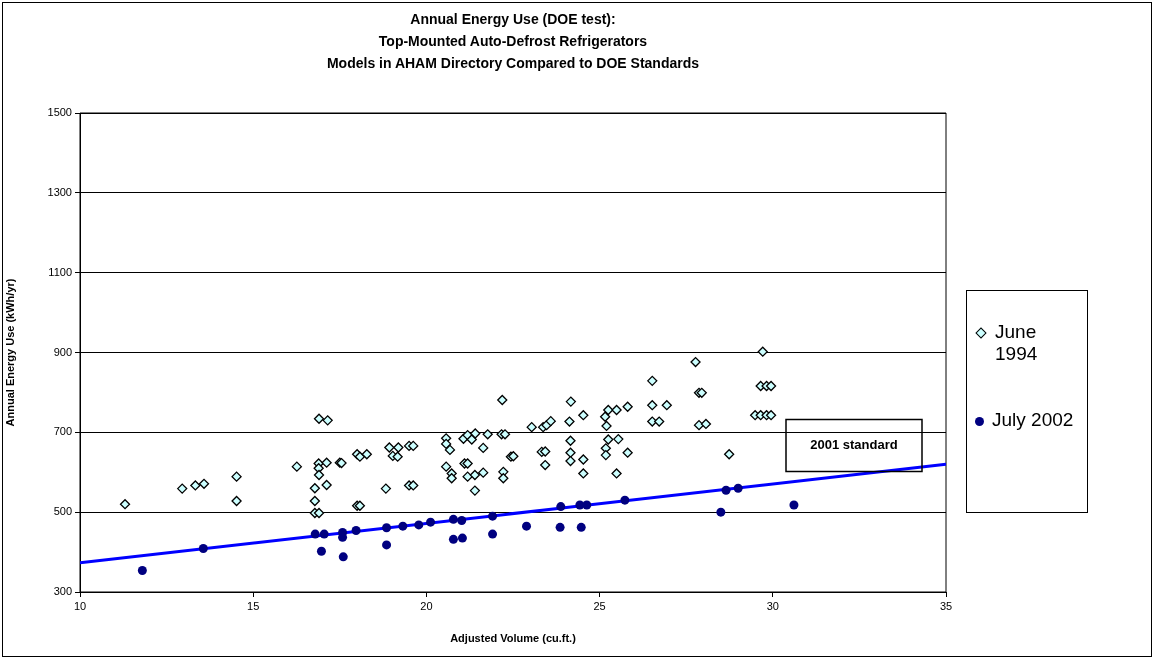 The height and width of the screenshot is (661, 1156). I want to click on x-tick-label: 30, so click(772, 605).